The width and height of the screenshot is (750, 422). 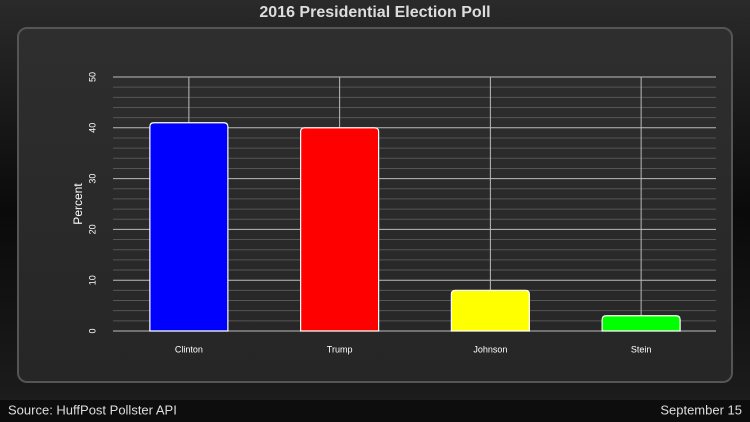 I want to click on x-tick-label: Trump, so click(x=340, y=349).